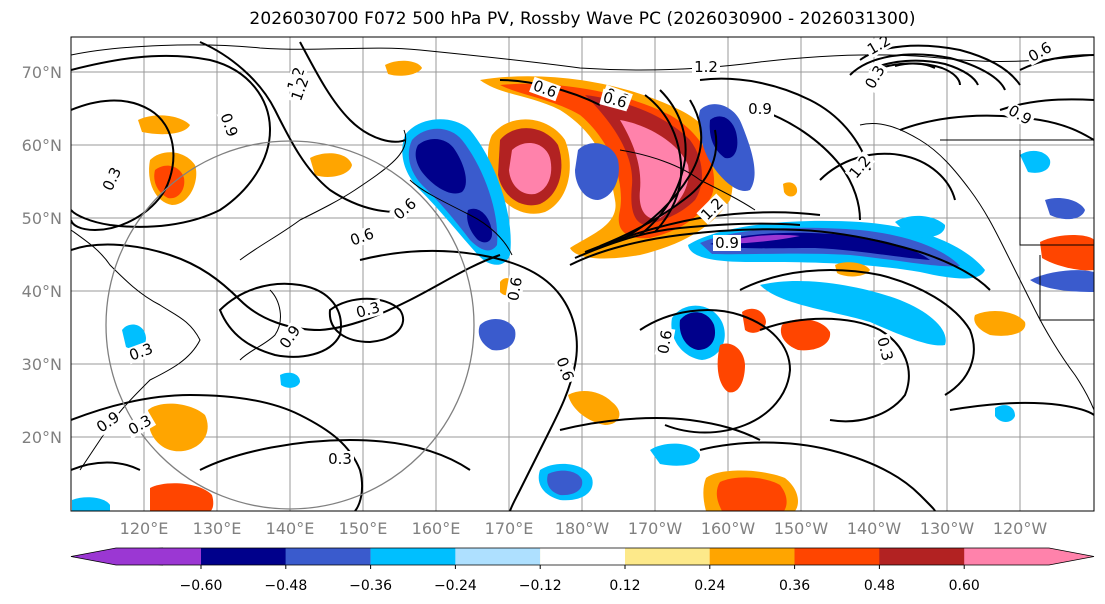  What do you see at coordinates (42, 437) in the screenshot?
I see `lat-tick-label: 20°N` at bounding box center [42, 437].